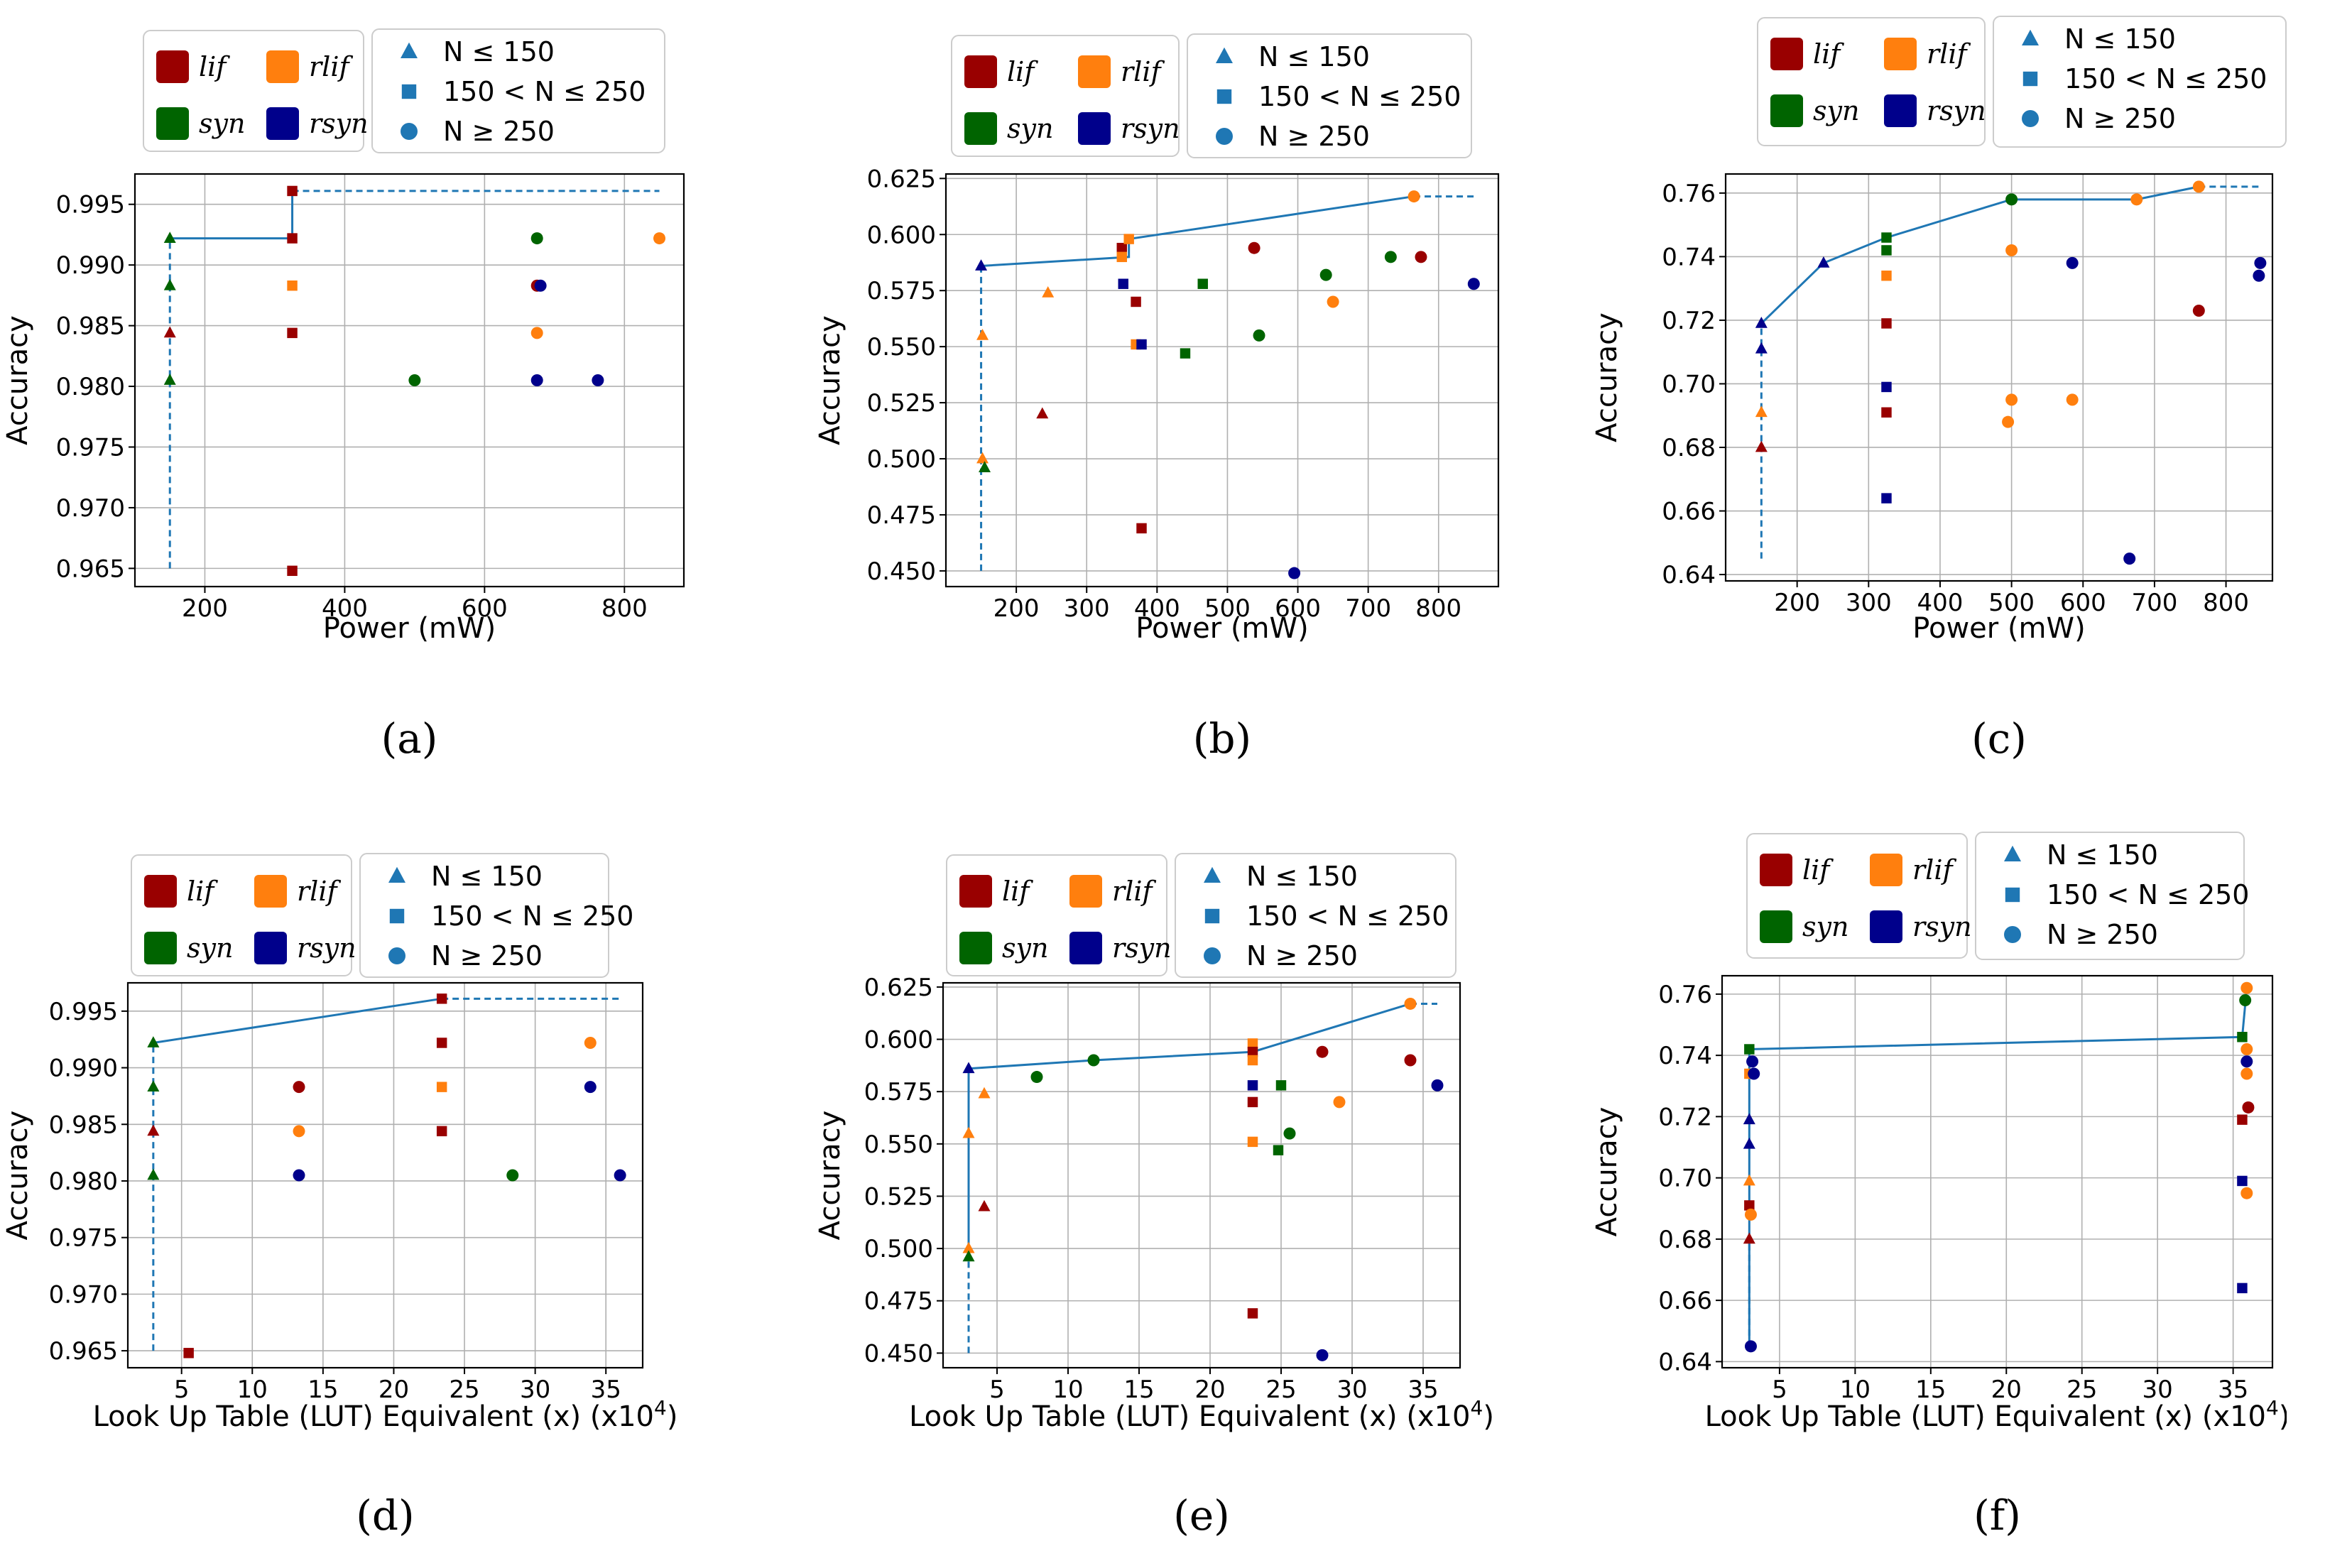 This screenshot has height=1568, width=2325. What do you see at coordinates (83, 1012) in the screenshot?
I see `tick-label-y: 0.995` at bounding box center [83, 1012].